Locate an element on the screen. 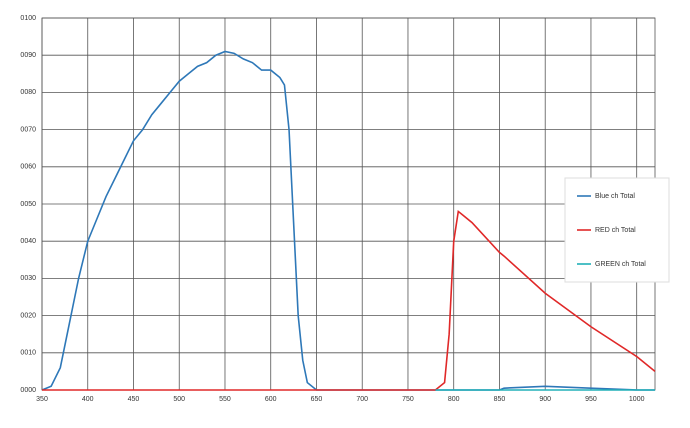 The height and width of the screenshot is (428, 690). y-tick-label: 0070 is located at coordinates (28, 129).